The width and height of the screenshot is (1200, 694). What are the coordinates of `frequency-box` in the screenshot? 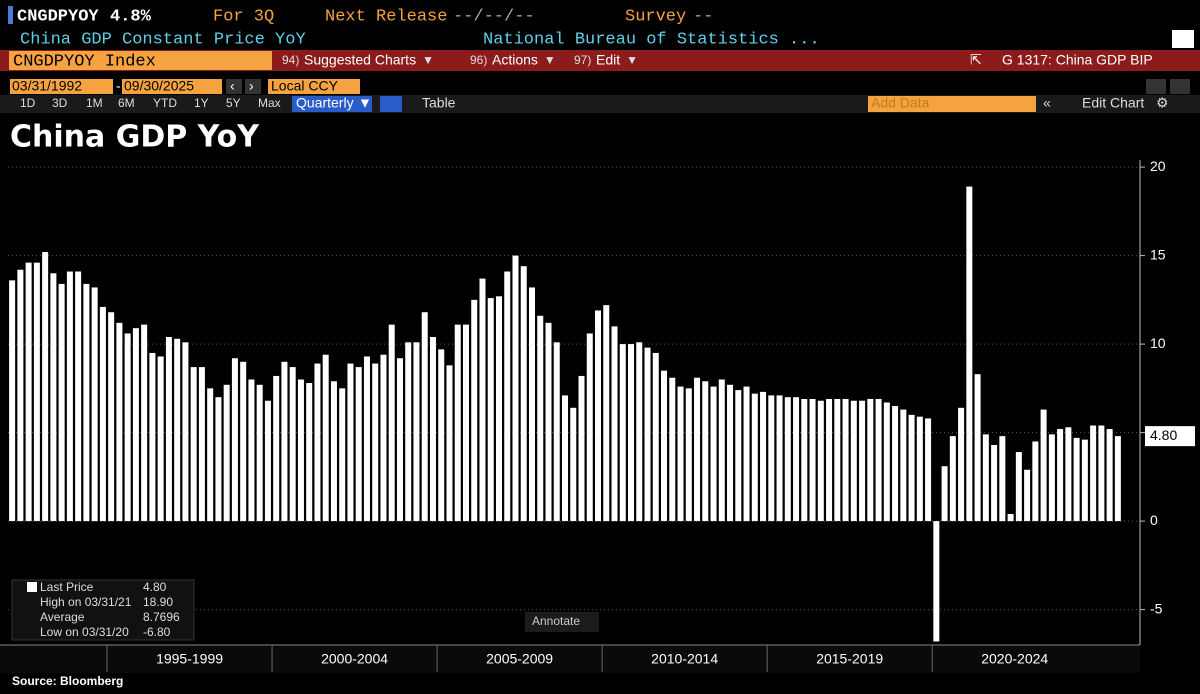 It's located at (332, 104).